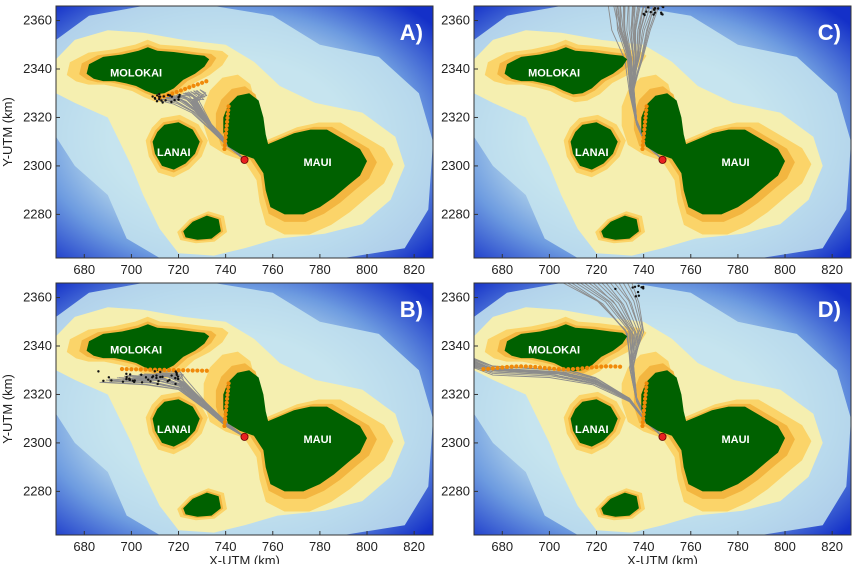  Describe the element at coordinates (691, 269) in the screenshot. I see `x-tick-label: 760` at that location.